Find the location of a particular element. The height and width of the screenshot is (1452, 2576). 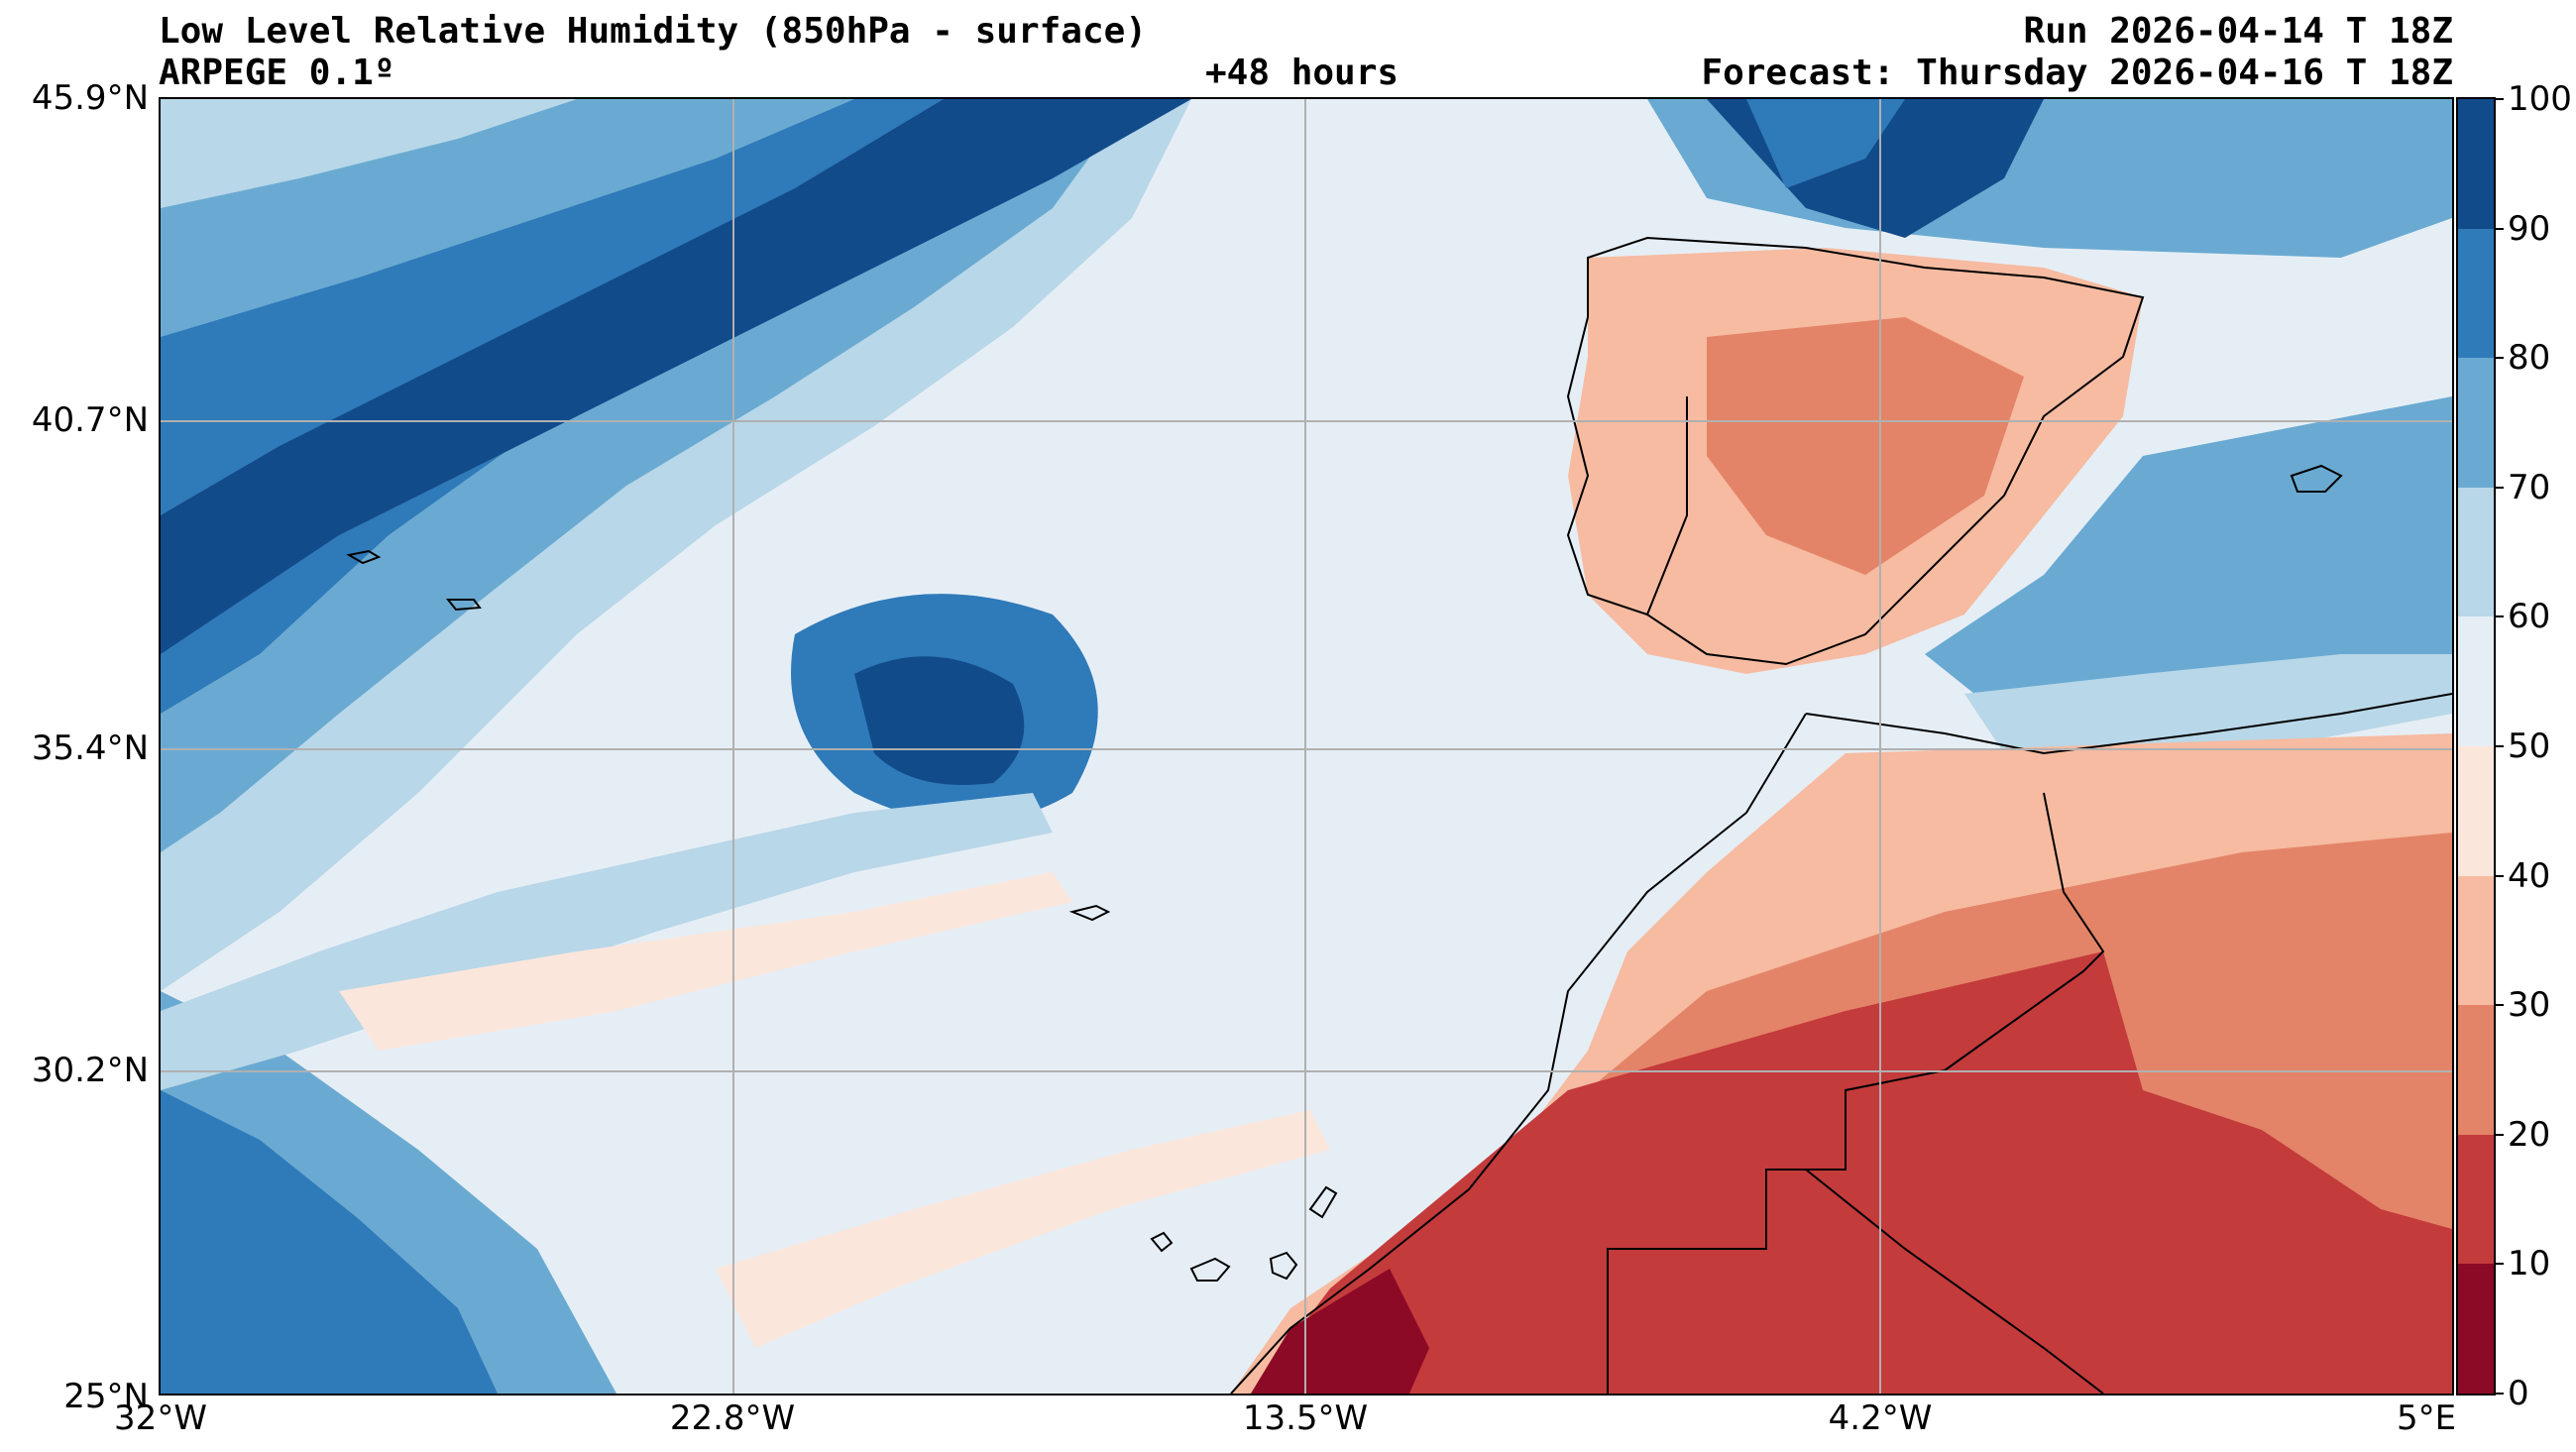

africa-west-coast is located at coordinates (1518, 1053).